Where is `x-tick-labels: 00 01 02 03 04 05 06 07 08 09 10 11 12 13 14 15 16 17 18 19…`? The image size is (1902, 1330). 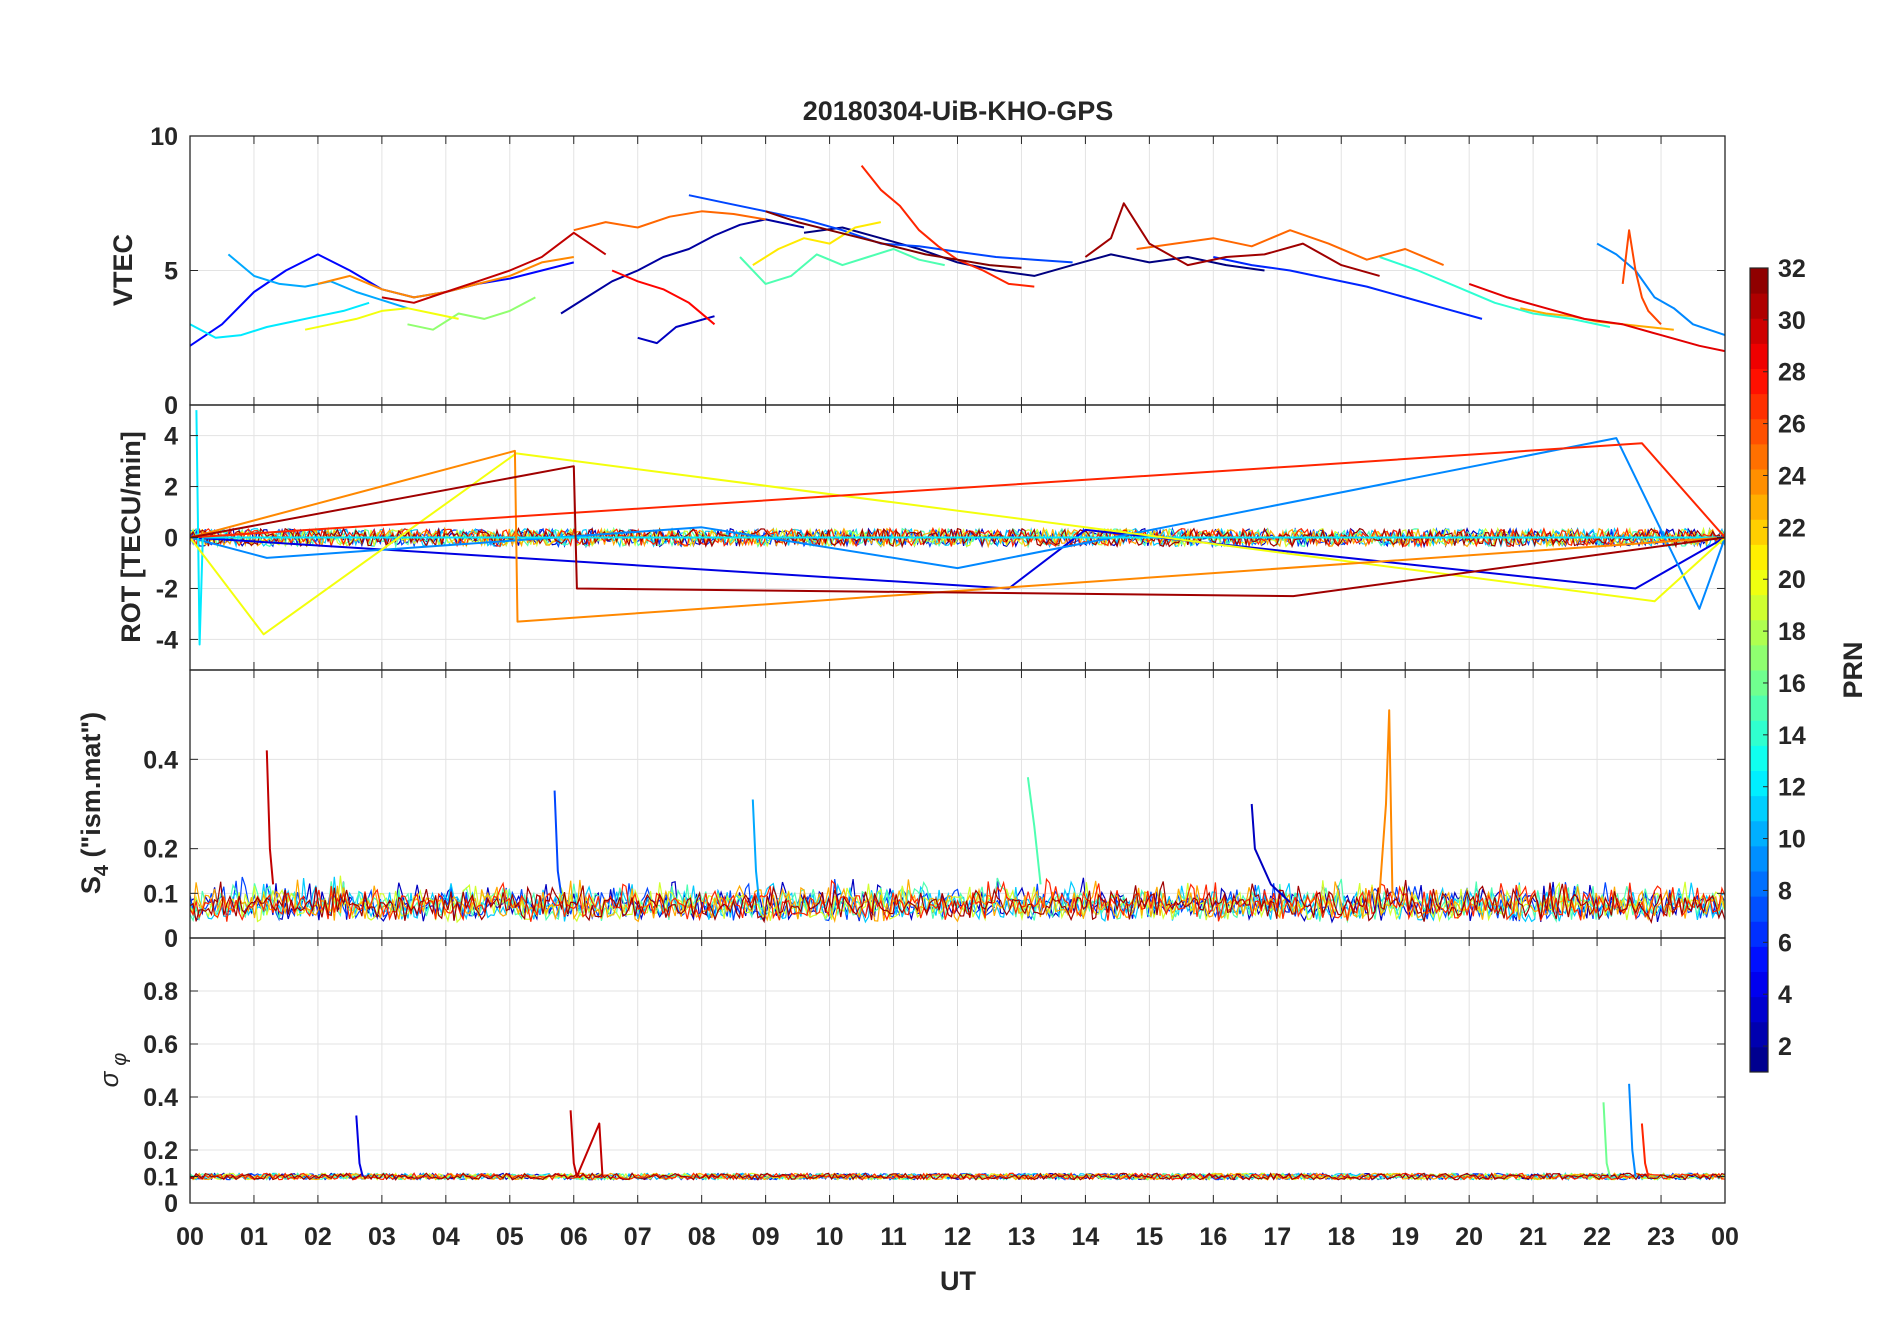 x-tick-labels: 00 01 02 03 04 05 06 07 08 09 10 11 12 13 14 15 16 17 18 19… is located at coordinates (957, 1237).